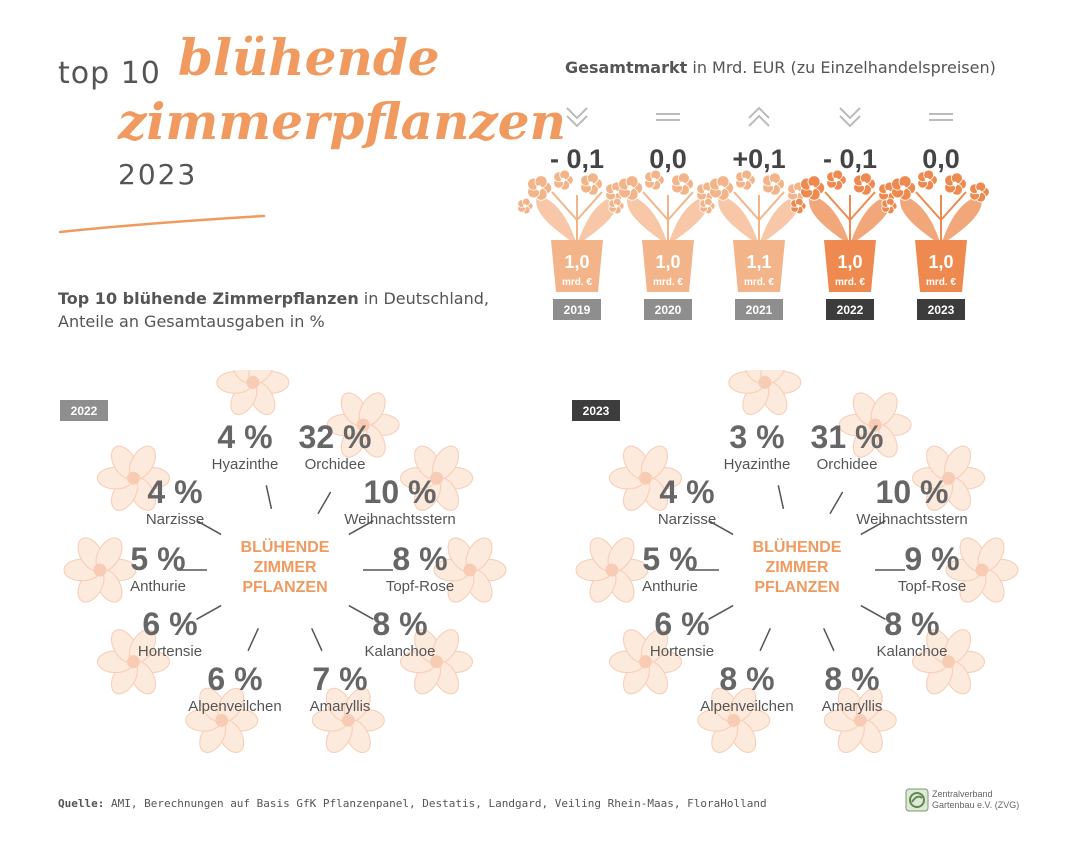 This screenshot has height=867, width=1078. I want to click on title-year: 2023, so click(158, 174).